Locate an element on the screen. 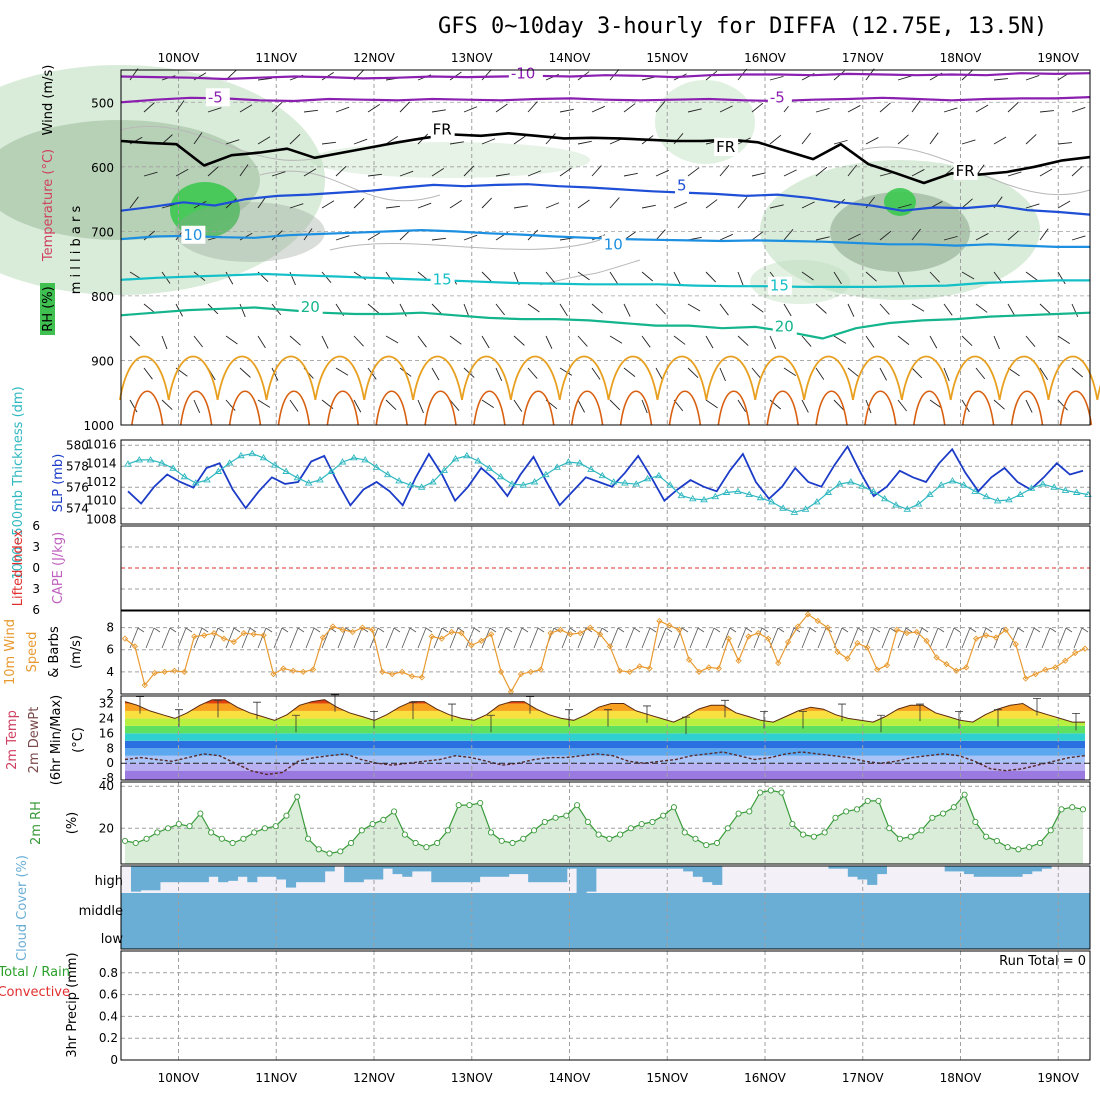 Image resolution: width=1100 pixels, height=1100 pixels. precip-ylabel: 3hr Precip (mm) is located at coordinates (72, 1004).